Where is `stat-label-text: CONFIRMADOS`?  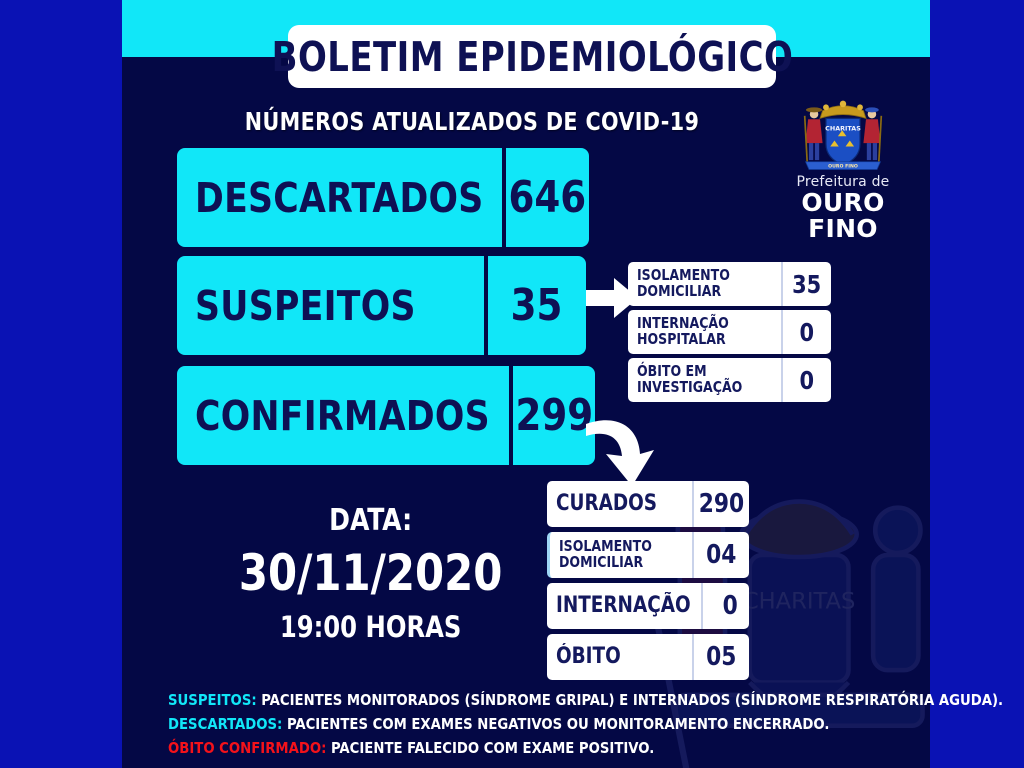
stat-label-text: CONFIRMADOS is located at coordinates (342, 415).